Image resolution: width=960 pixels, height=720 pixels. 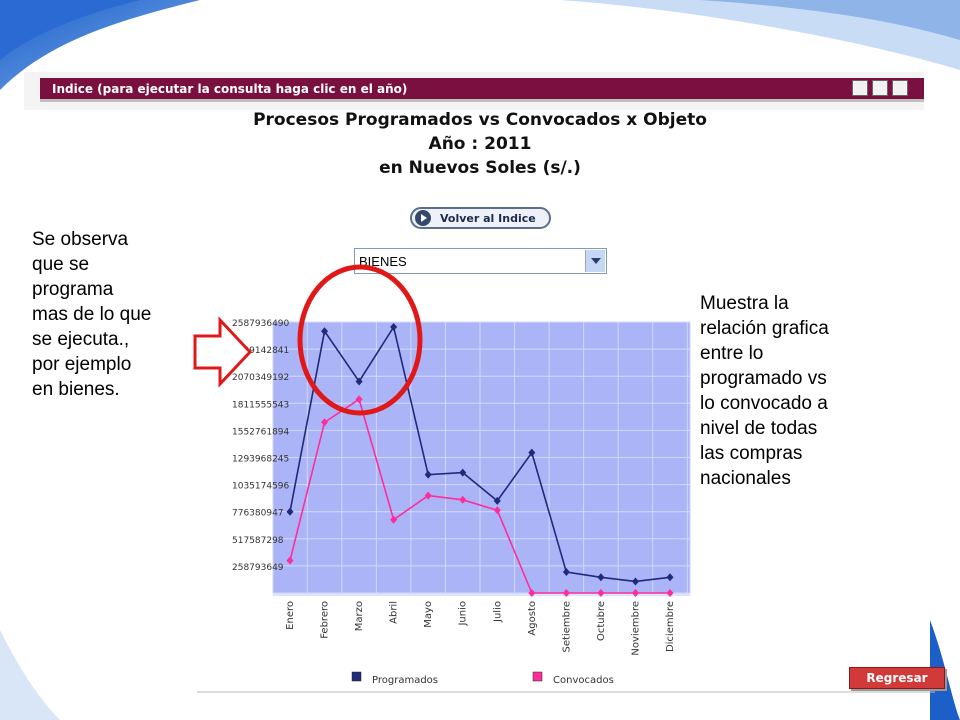 I want to click on y-tick-label: 1293968245, so click(x=260, y=460).